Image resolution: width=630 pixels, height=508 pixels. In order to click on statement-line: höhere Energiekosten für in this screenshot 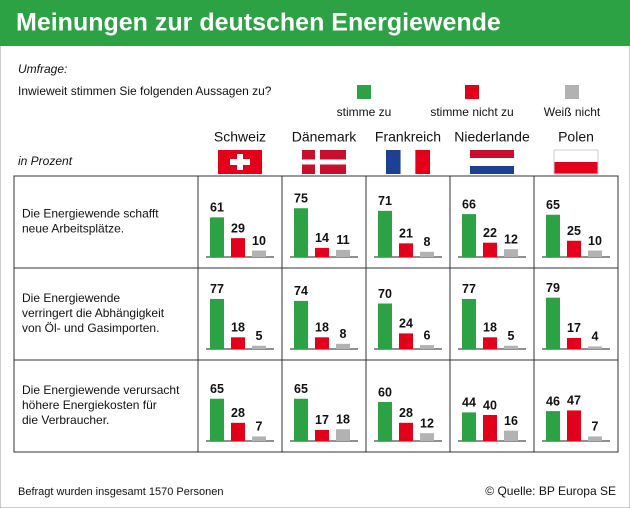, I will do `click(89, 405)`.